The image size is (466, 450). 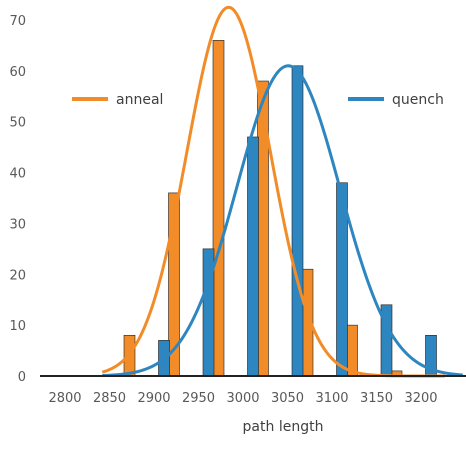 I want to click on y-tick-label: 50, so click(x=17, y=123).